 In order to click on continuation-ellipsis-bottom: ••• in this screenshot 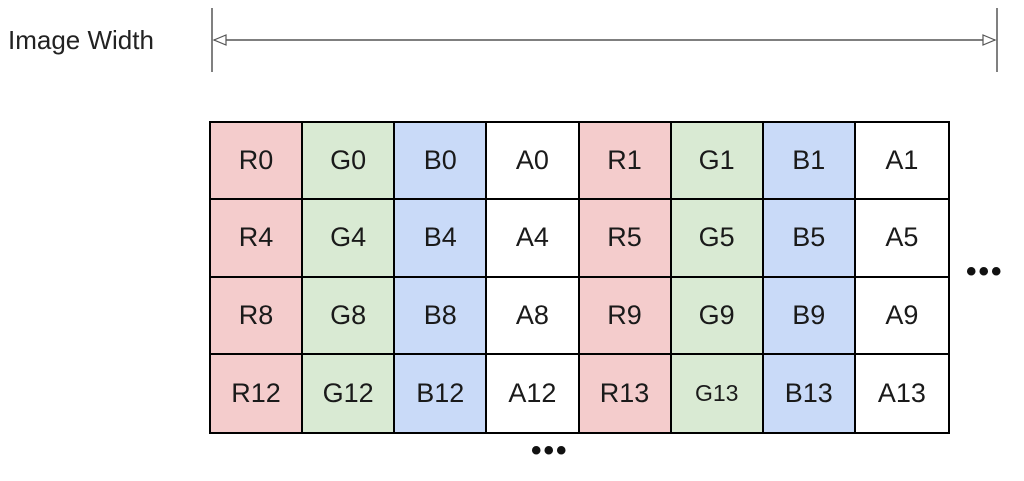, I will do `click(550, 450)`.